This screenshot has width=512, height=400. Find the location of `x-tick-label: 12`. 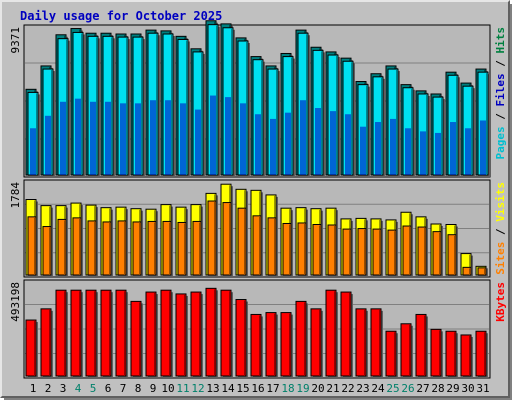

x-tick-label: 12 is located at coordinates (197, 388).